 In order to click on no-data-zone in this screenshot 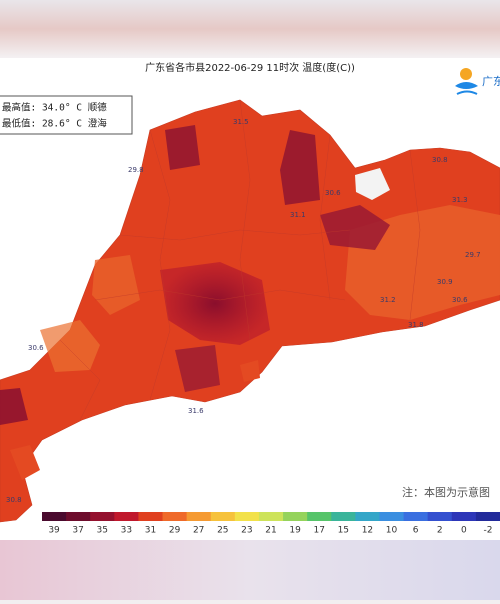, I will do `click(372, 184)`.